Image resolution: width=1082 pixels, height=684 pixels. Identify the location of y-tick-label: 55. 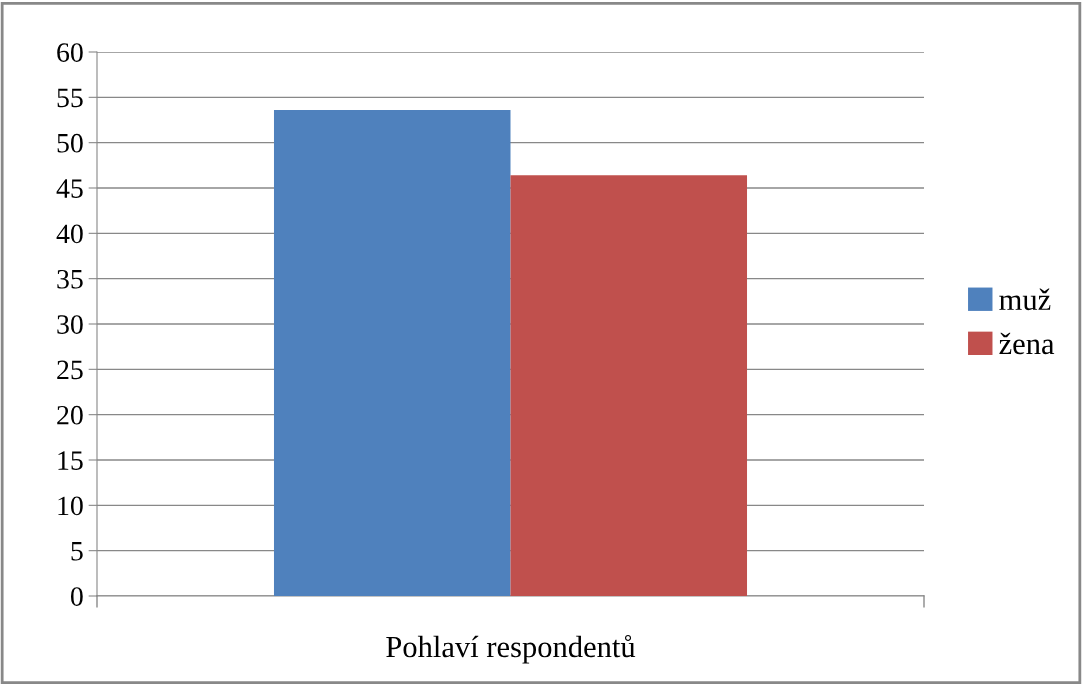
(70, 98).